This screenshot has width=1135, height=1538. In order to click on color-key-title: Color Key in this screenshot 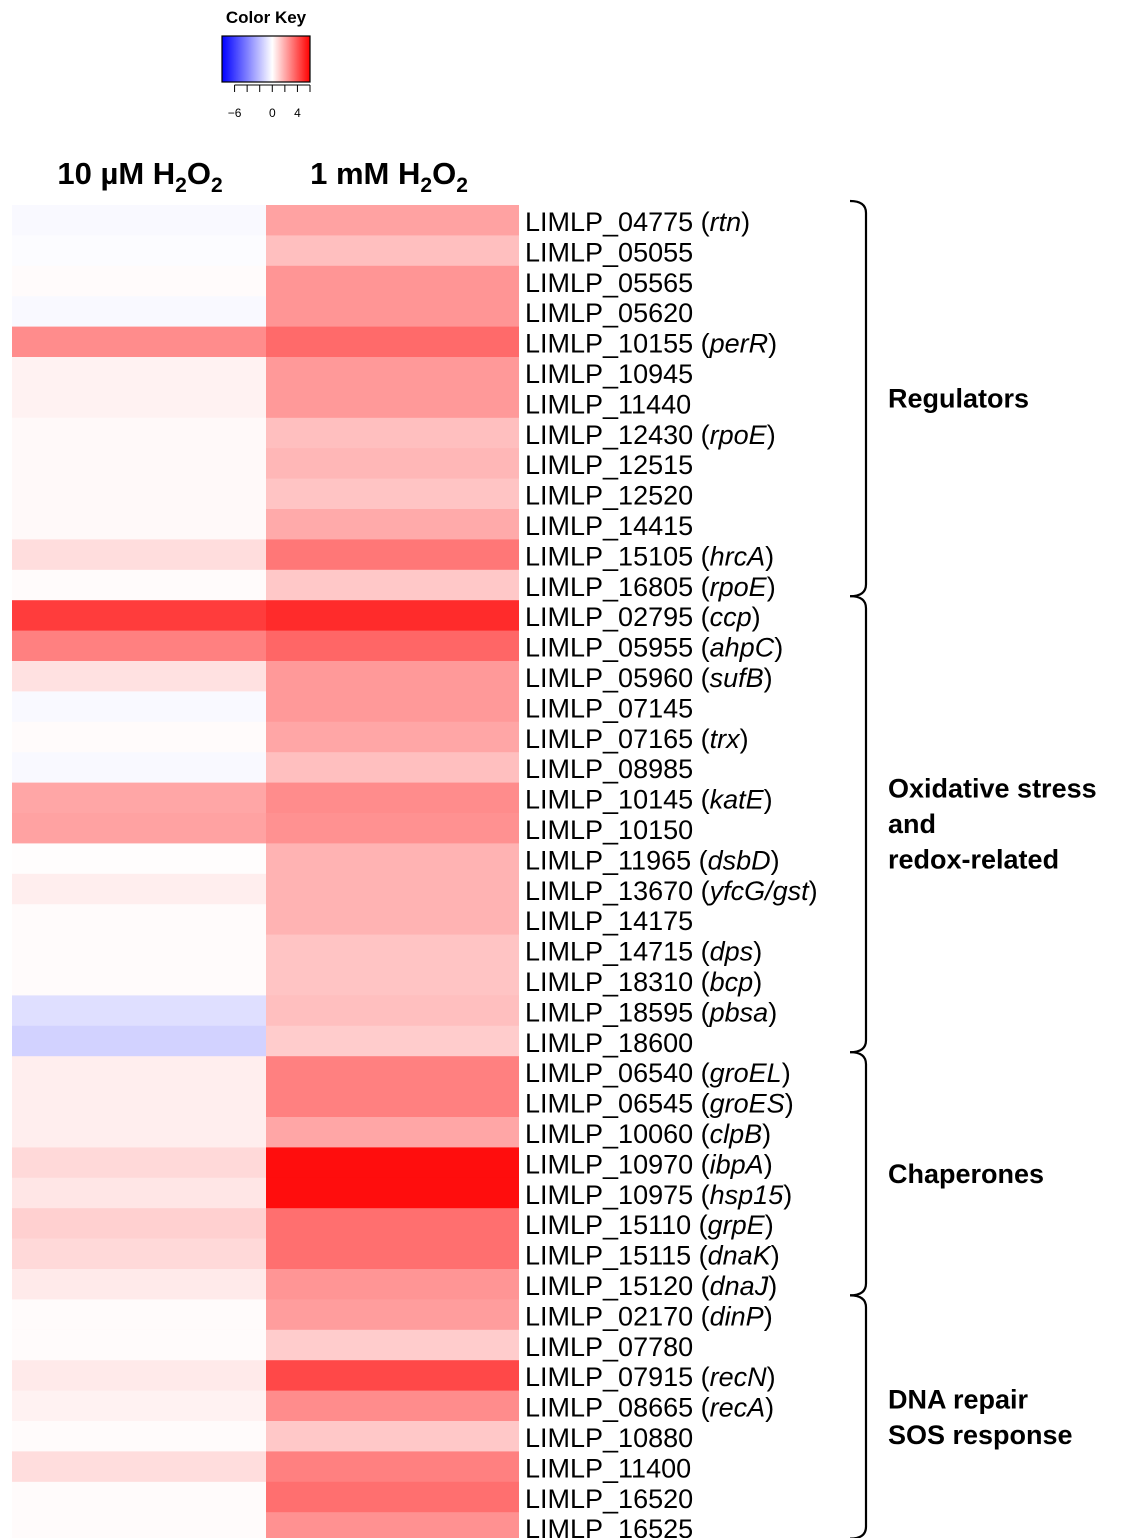, I will do `click(266, 17)`.